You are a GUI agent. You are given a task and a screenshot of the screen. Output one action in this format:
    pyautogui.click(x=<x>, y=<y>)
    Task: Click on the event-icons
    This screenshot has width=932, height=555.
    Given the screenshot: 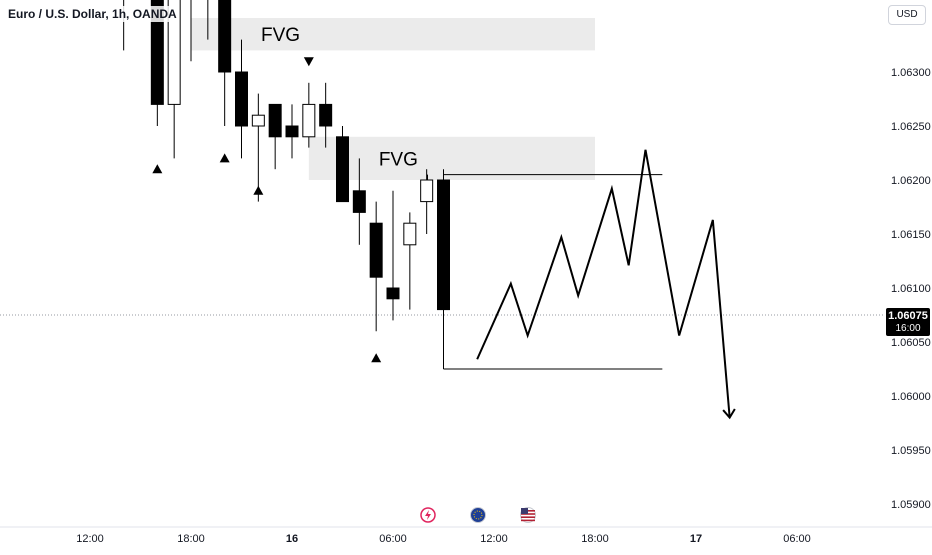 What is the action you would take?
    pyautogui.click(x=478, y=515)
    